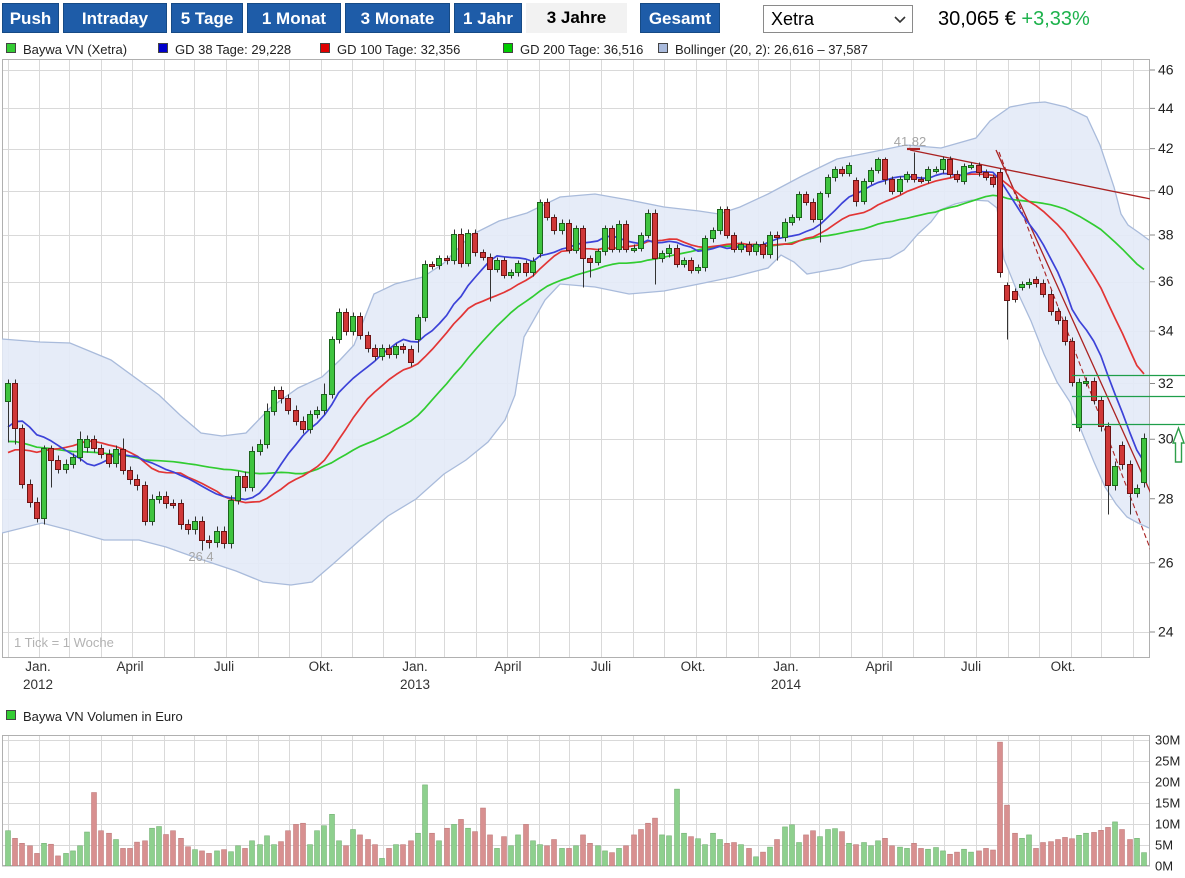  What do you see at coordinates (38, 684) in the screenshot?
I see `svg-text: 2012` at bounding box center [38, 684].